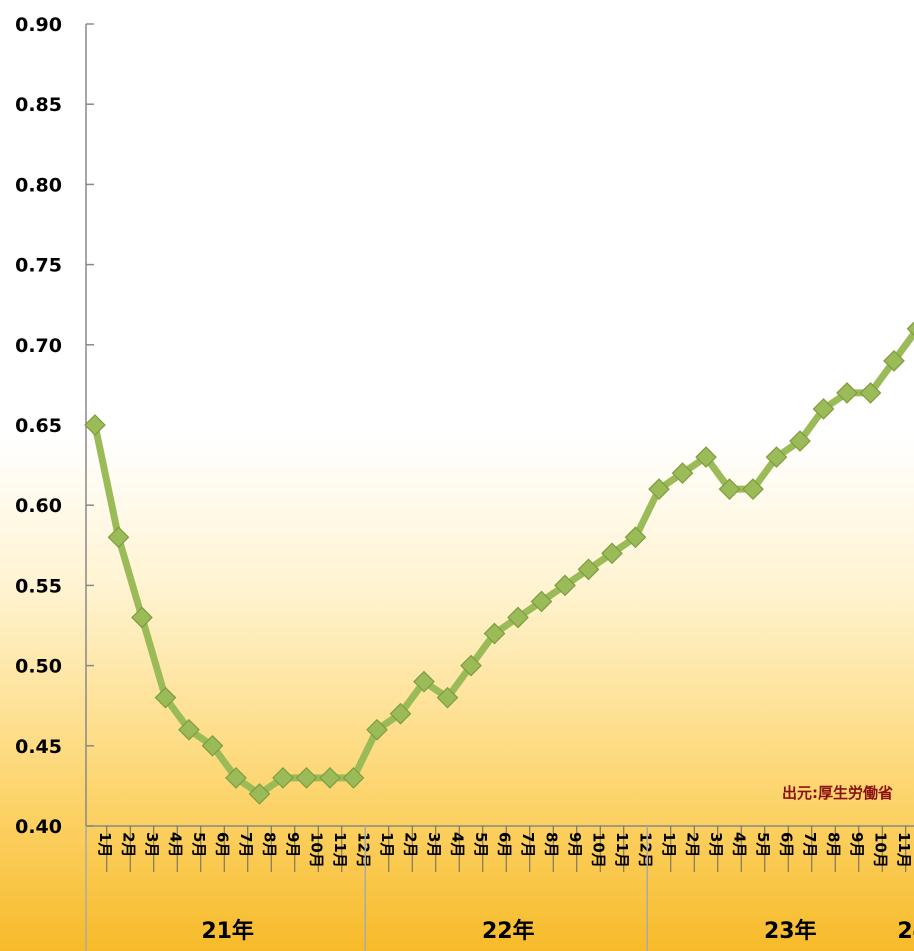  What do you see at coordinates (790, 931) in the screenshot?
I see `x-year-label: 23年` at bounding box center [790, 931].